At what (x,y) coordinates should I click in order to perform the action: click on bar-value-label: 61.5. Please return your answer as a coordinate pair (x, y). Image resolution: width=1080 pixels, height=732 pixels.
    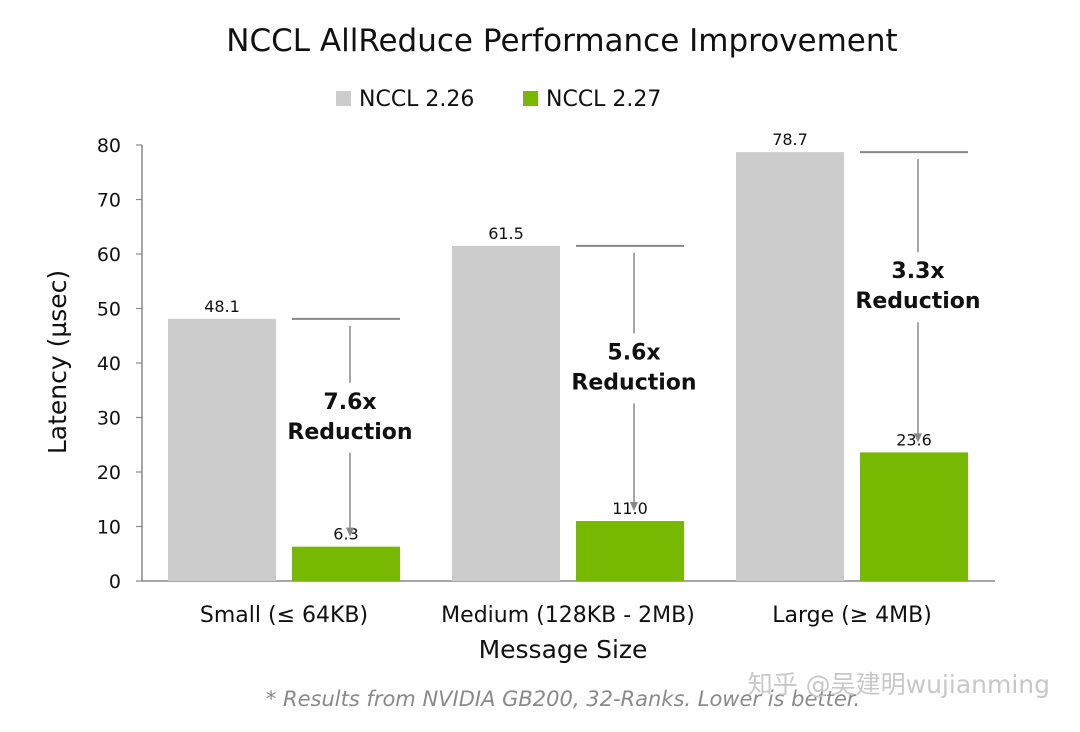
    Looking at the image, I should click on (506, 233).